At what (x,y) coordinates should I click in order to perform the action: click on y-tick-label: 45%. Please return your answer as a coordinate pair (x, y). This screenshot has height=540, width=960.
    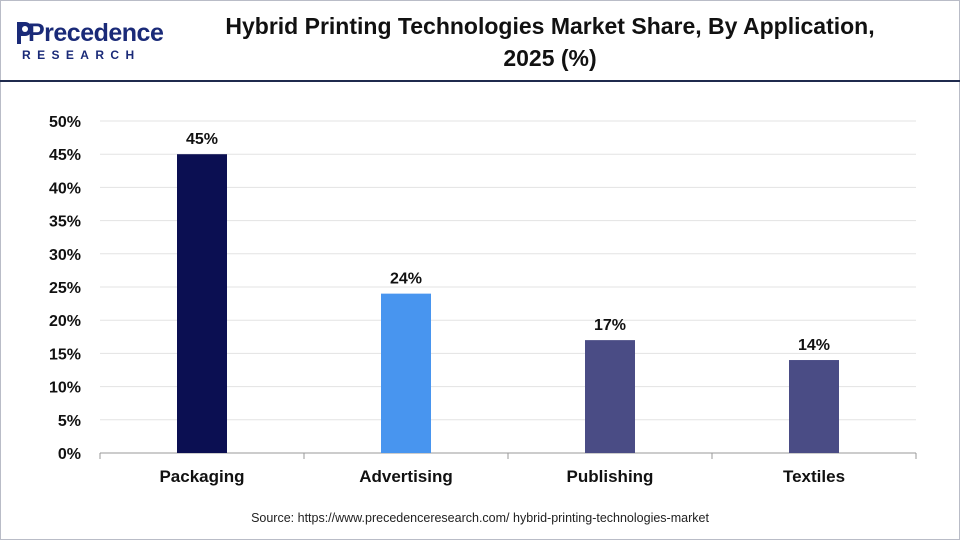
    Looking at the image, I should click on (65, 155).